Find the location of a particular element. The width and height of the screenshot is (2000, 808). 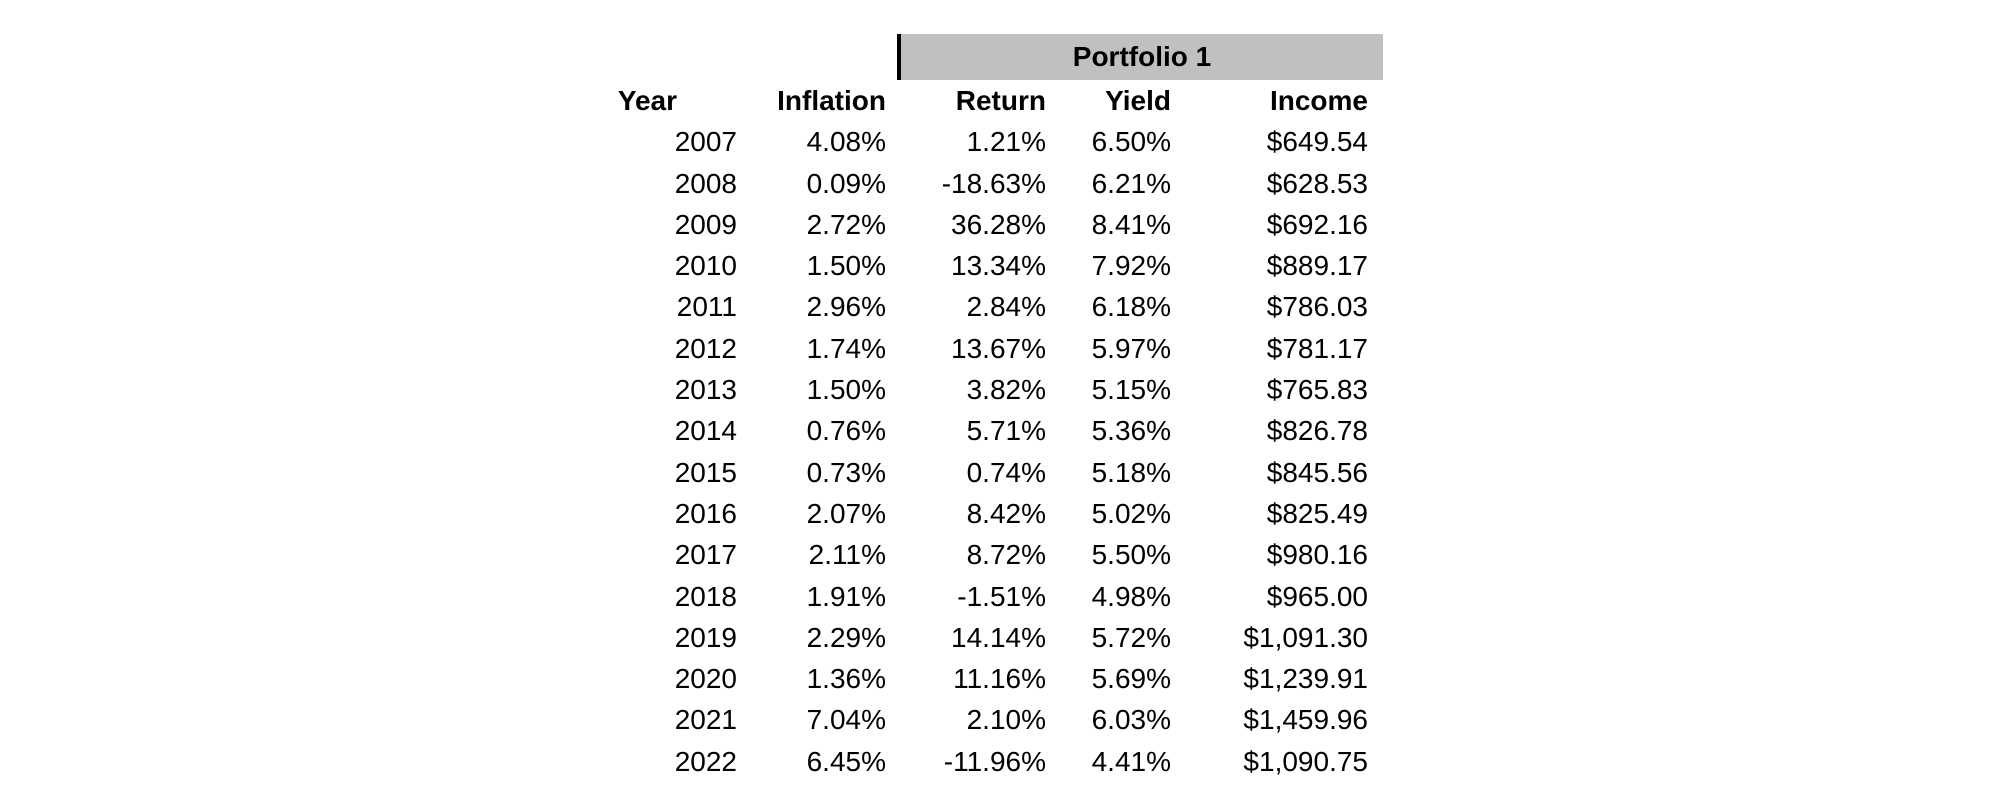

cell-year: 2020 is located at coordinates (705, 679).